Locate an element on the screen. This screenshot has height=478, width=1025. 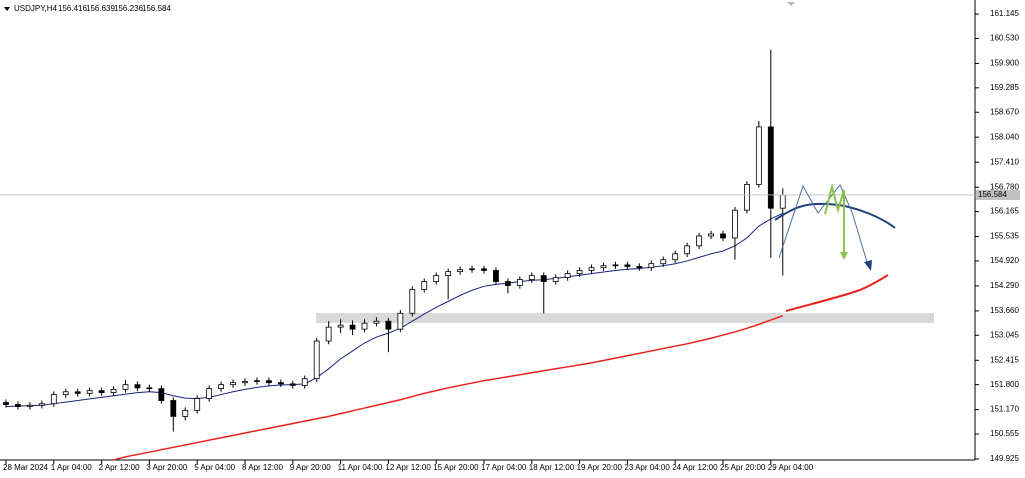
x-tick-label: 24 Apr 12:00 is located at coordinates (695, 467).